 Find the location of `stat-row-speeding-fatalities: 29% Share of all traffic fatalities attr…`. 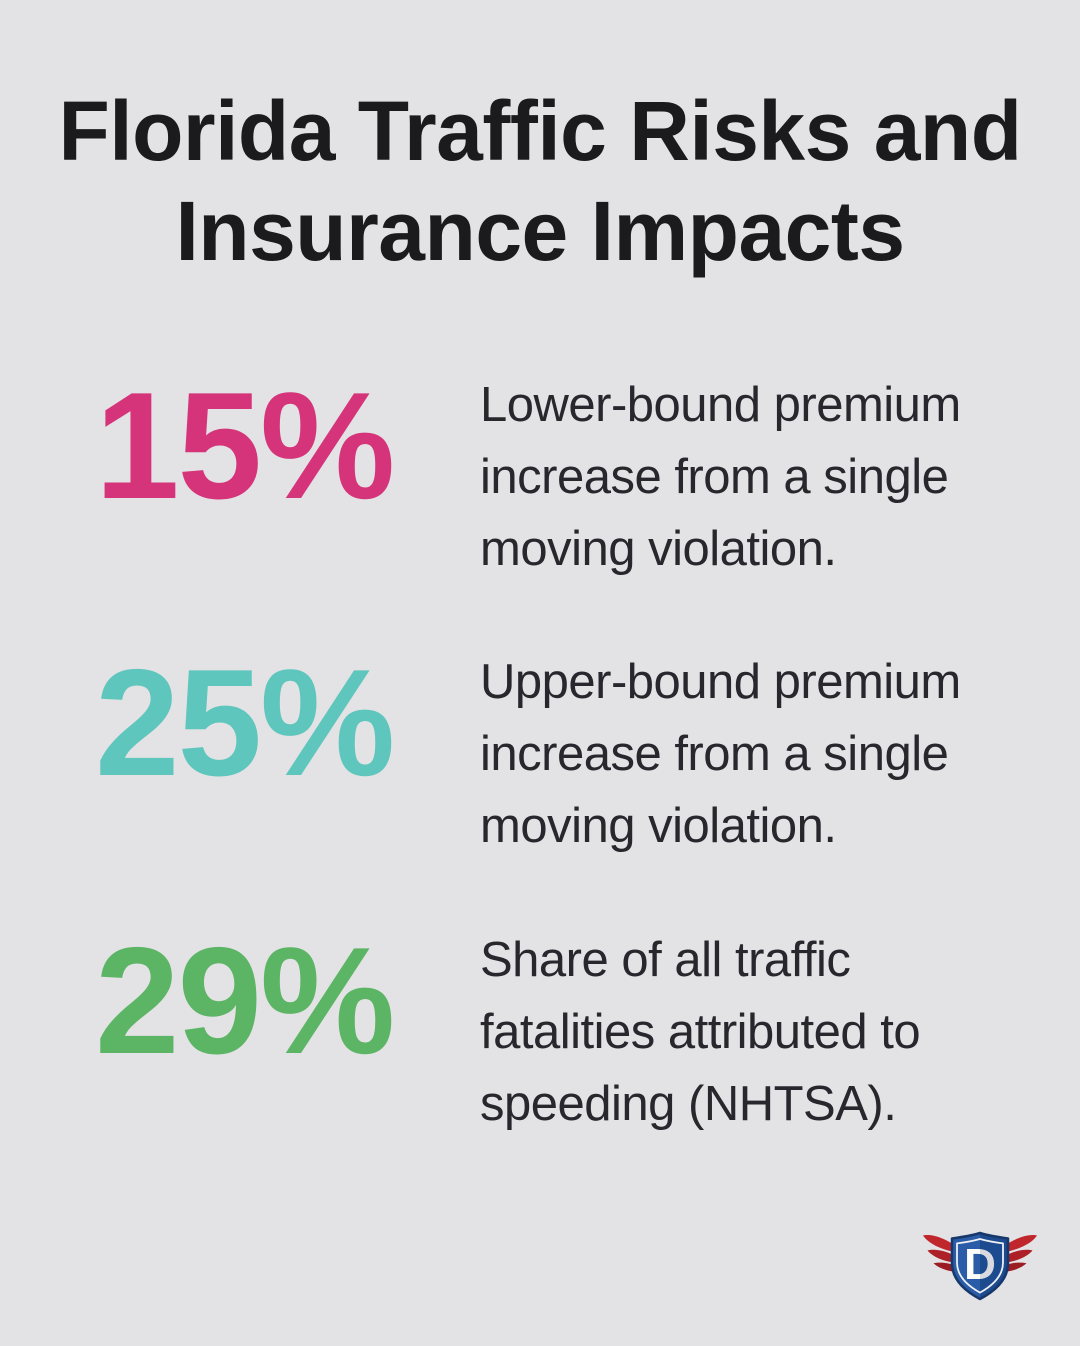

stat-row-speeding-fatalities: 29% Share of all traffic fatalities attr… is located at coordinates (545, 1040).